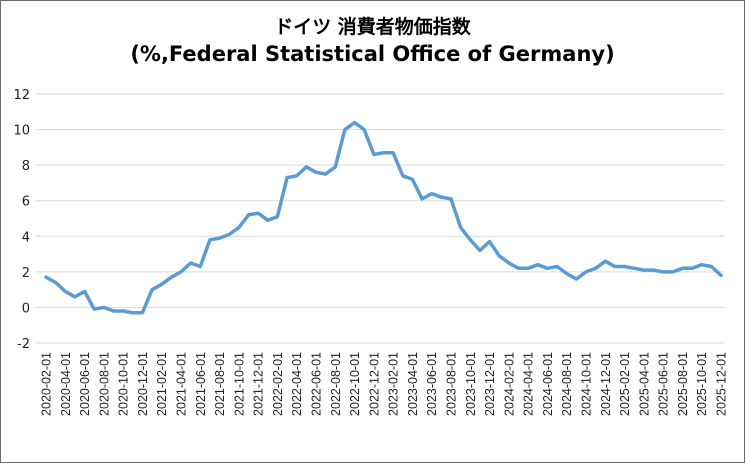 This screenshot has width=745, height=463. What do you see at coordinates (26, 273) in the screenshot?
I see `y-tick-label: 2` at bounding box center [26, 273].